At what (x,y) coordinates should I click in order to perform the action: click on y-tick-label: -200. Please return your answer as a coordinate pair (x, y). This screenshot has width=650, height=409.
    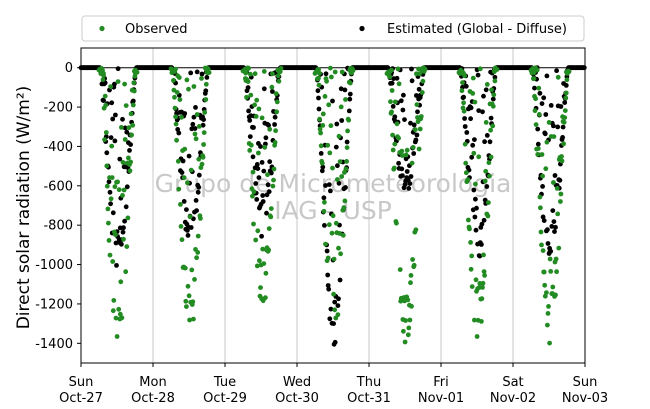
    Looking at the image, I should click on (58, 108).